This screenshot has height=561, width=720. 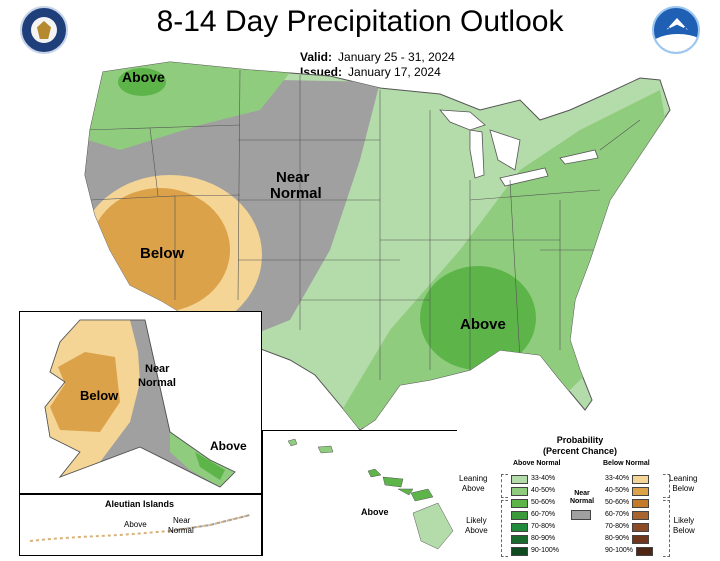 What do you see at coordinates (135, 524) in the screenshot?
I see `label-aleutian-above: Above` at bounding box center [135, 524].